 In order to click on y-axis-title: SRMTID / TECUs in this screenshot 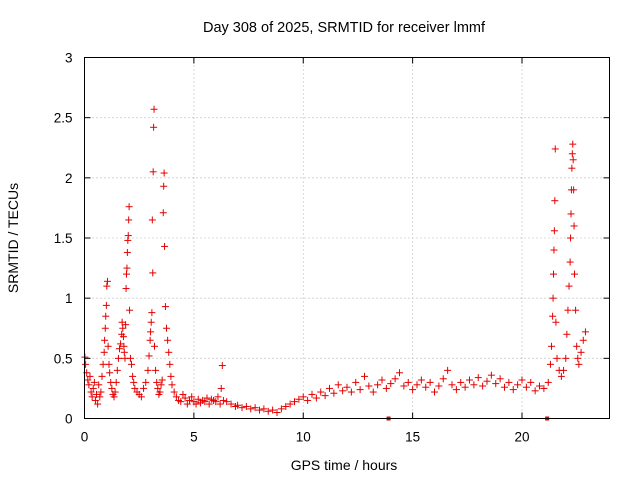, I will do `click(13, 238)`.